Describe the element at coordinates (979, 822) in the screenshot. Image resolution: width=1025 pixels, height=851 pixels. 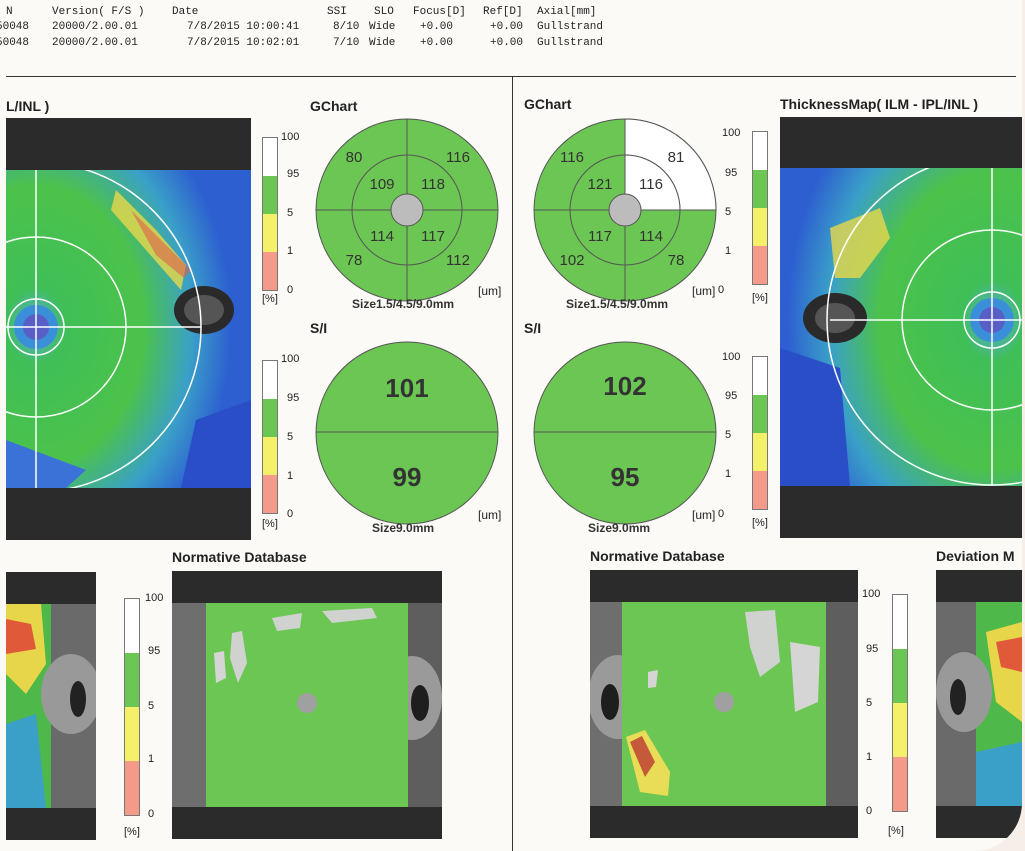
I see `right-deviation-bottom-bar` at that location.